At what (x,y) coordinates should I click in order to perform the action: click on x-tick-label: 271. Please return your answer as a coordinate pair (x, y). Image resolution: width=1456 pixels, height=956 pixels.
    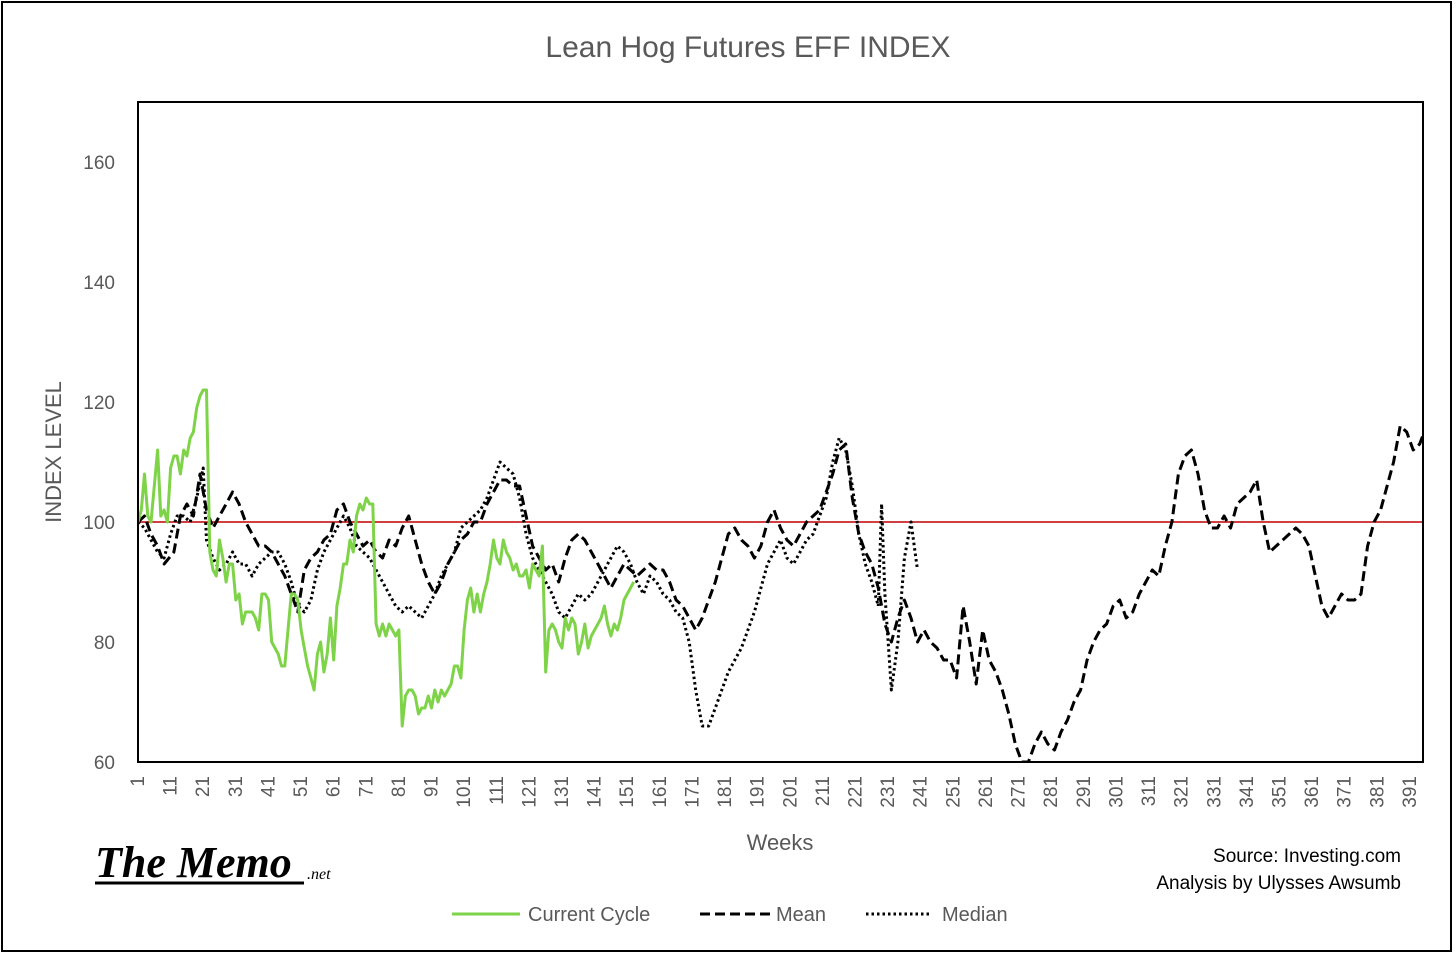
    Looking at the image, I should click on (1019, 792).